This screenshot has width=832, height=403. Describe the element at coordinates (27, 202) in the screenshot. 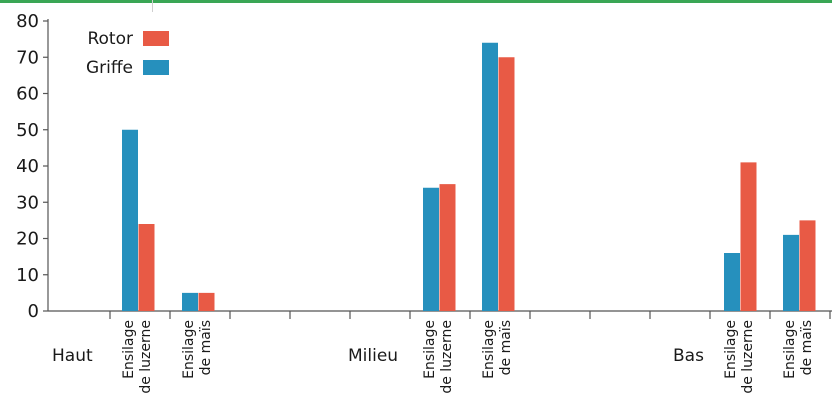

I see `y-tick-label-3: 30` at that location.